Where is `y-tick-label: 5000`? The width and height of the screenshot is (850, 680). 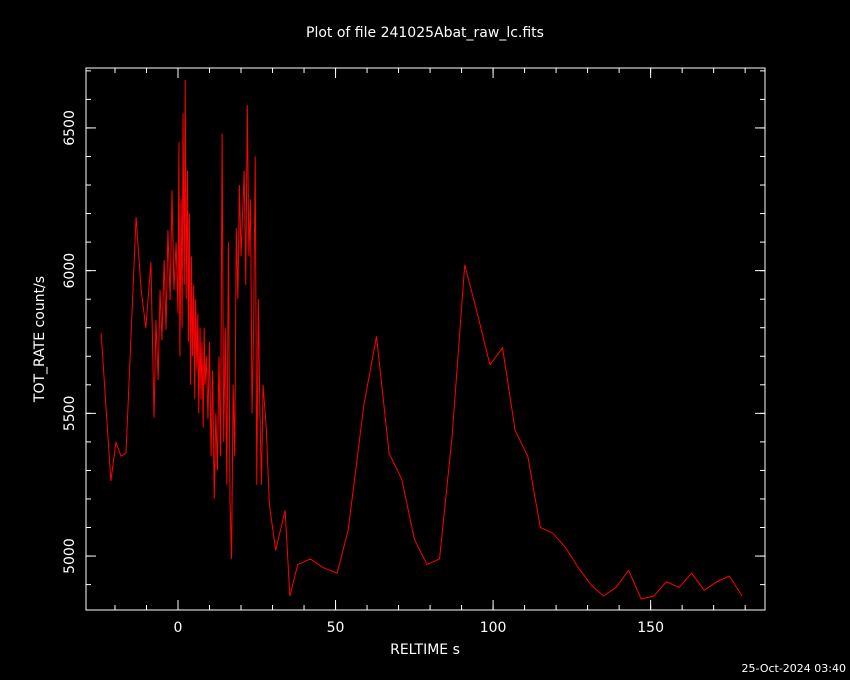 y-tick-label: 5000 is located at coordinates (70, 556).